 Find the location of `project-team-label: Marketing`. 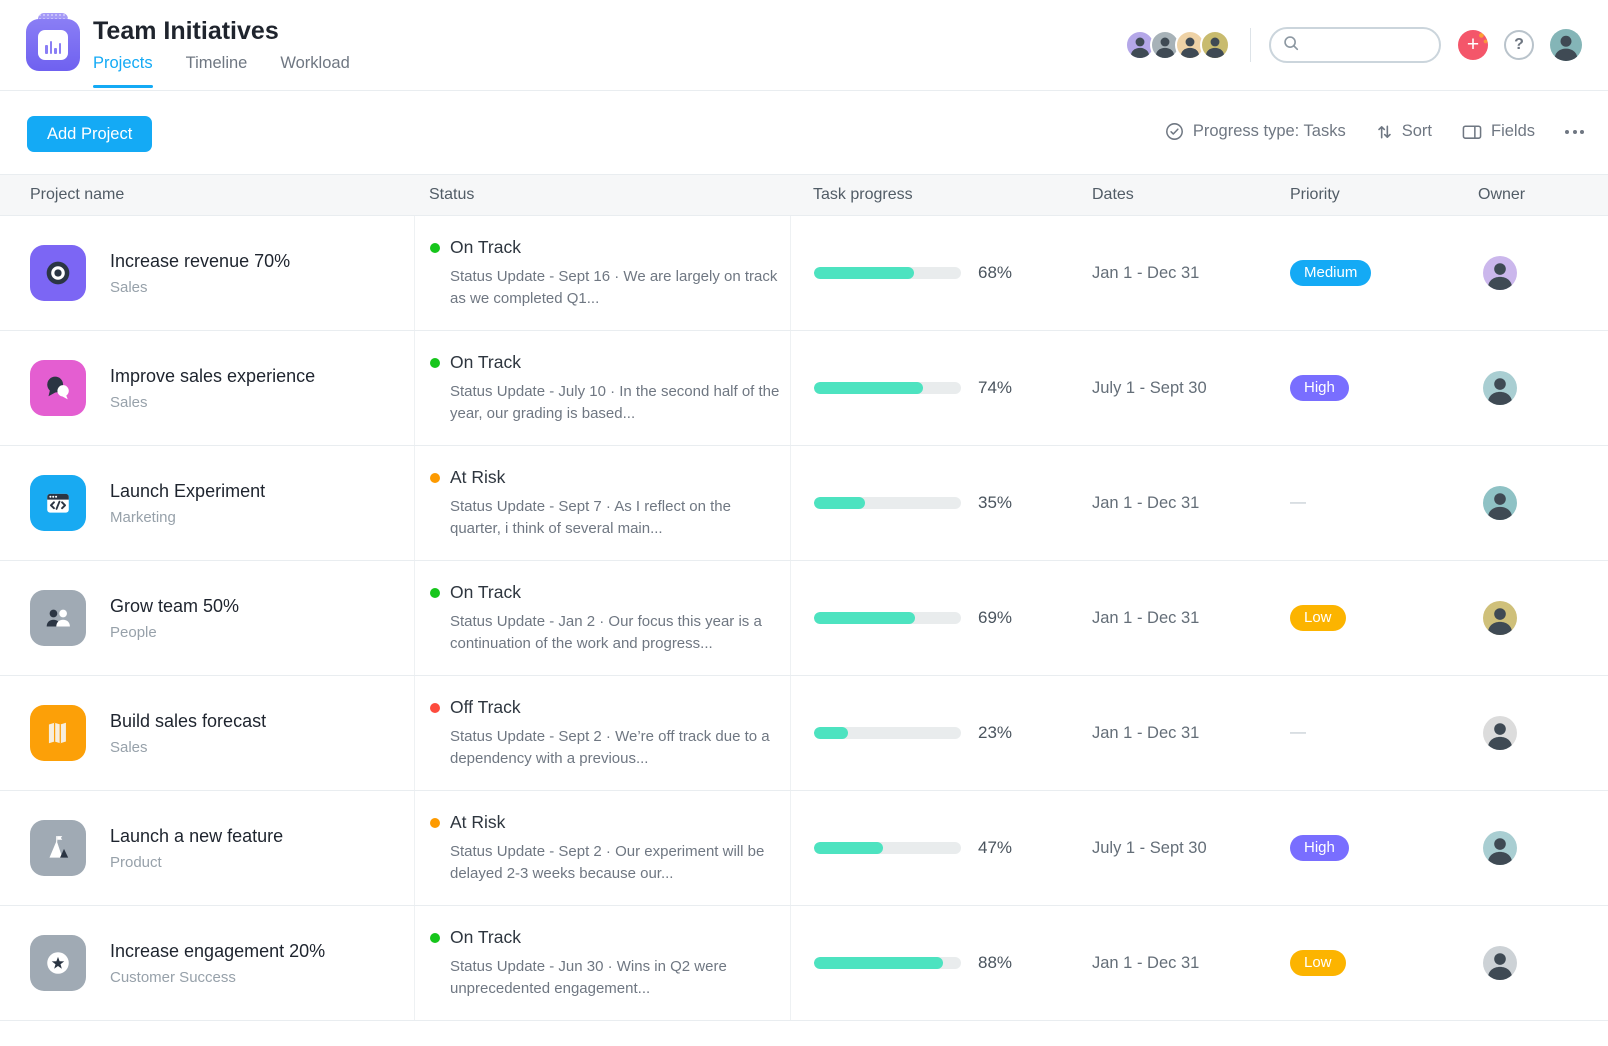

project-team-label: Marketing is located at coordinates (143, 517).